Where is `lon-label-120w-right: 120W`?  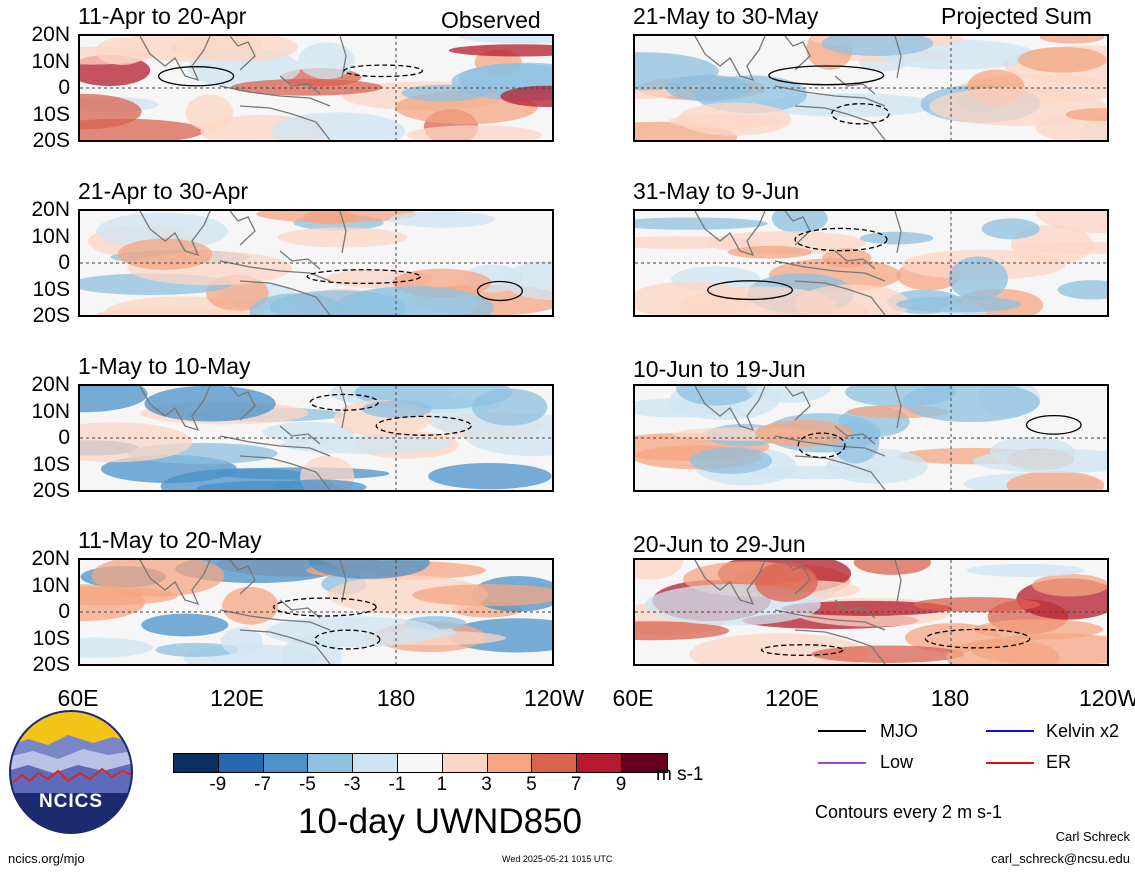 lon-label-120w-right: 120W is located at coordinates (1106, 698).